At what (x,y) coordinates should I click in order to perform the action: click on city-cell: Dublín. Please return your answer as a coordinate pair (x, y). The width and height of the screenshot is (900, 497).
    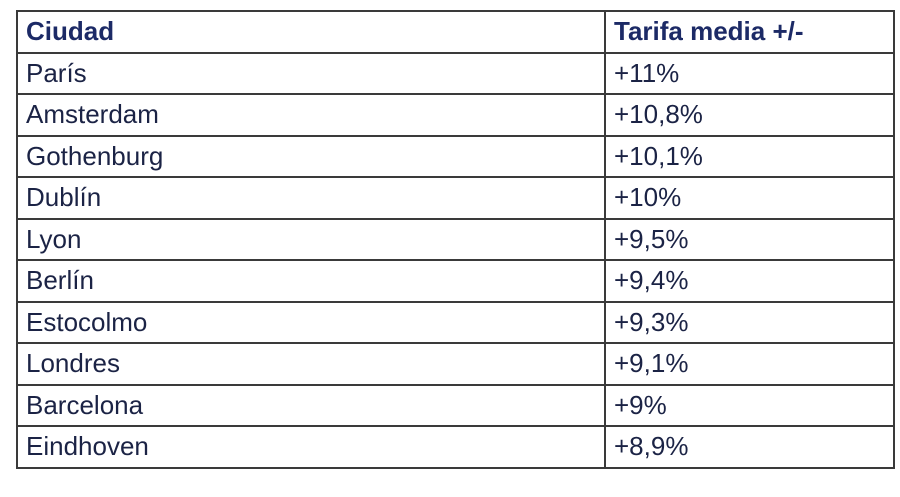
    Looking at the image, I should click on (311, 198).